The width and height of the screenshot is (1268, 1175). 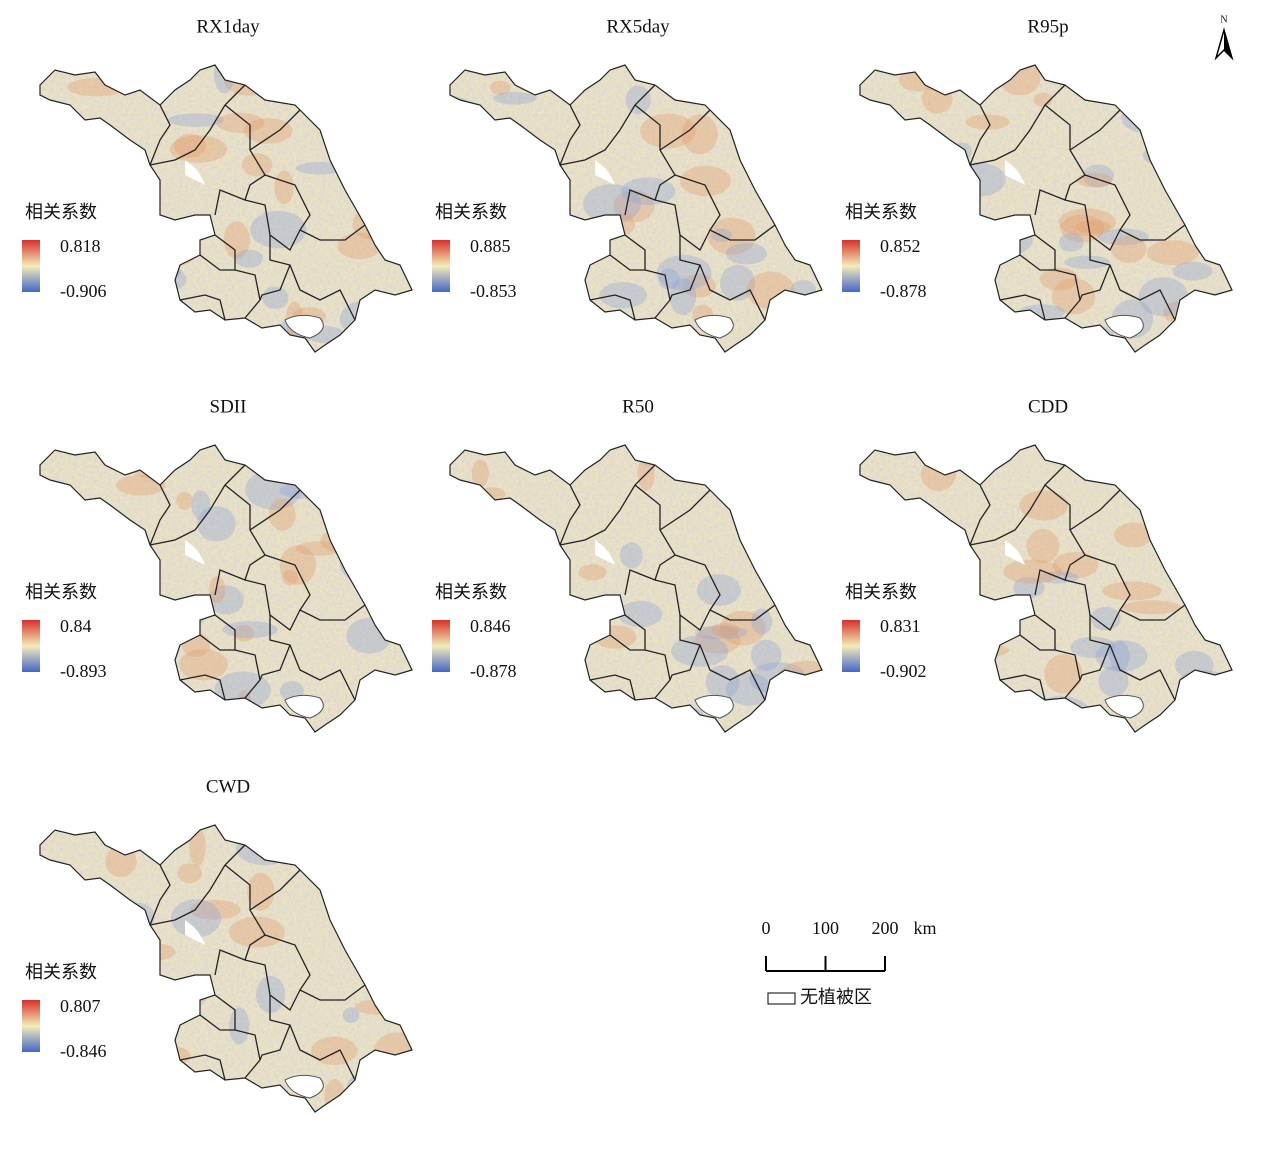 What do you see at coordinates (825, 964) in the screenshot?
I see `scale-bar` at bounding box center [825, 964].